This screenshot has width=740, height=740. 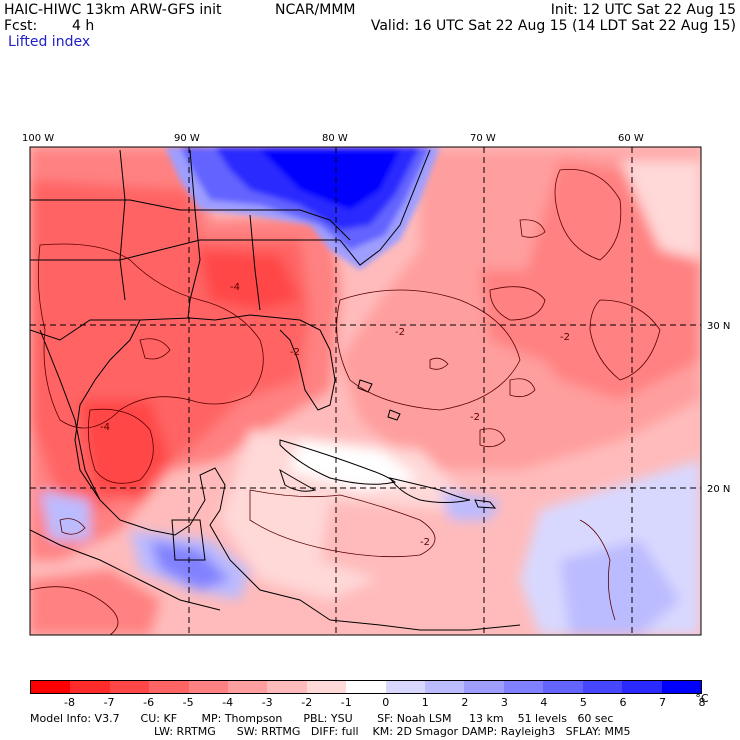 What do you see at coordinates (315, 10) in the screenshot?
I see `center-label: NCAR/MMM` at bounding box center [315, 10].